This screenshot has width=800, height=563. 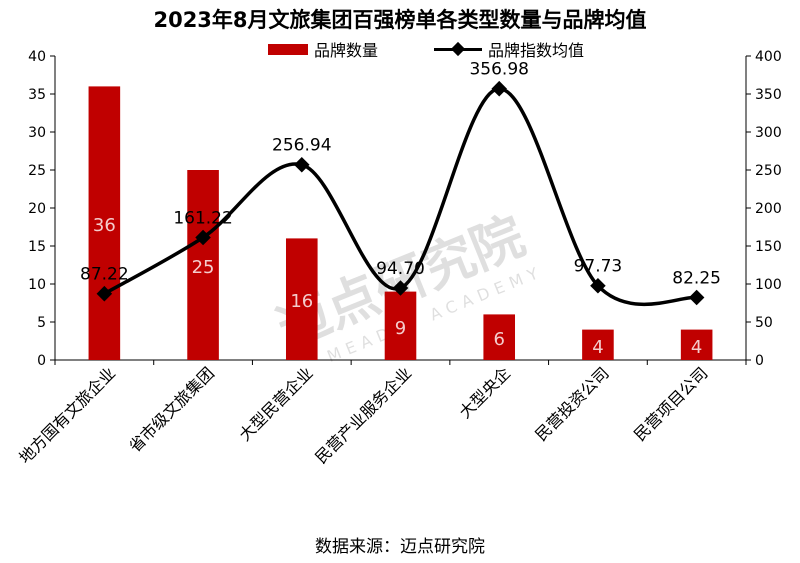 I want to click on x-tick-label: 大型央企, so click(x=484, y=392).